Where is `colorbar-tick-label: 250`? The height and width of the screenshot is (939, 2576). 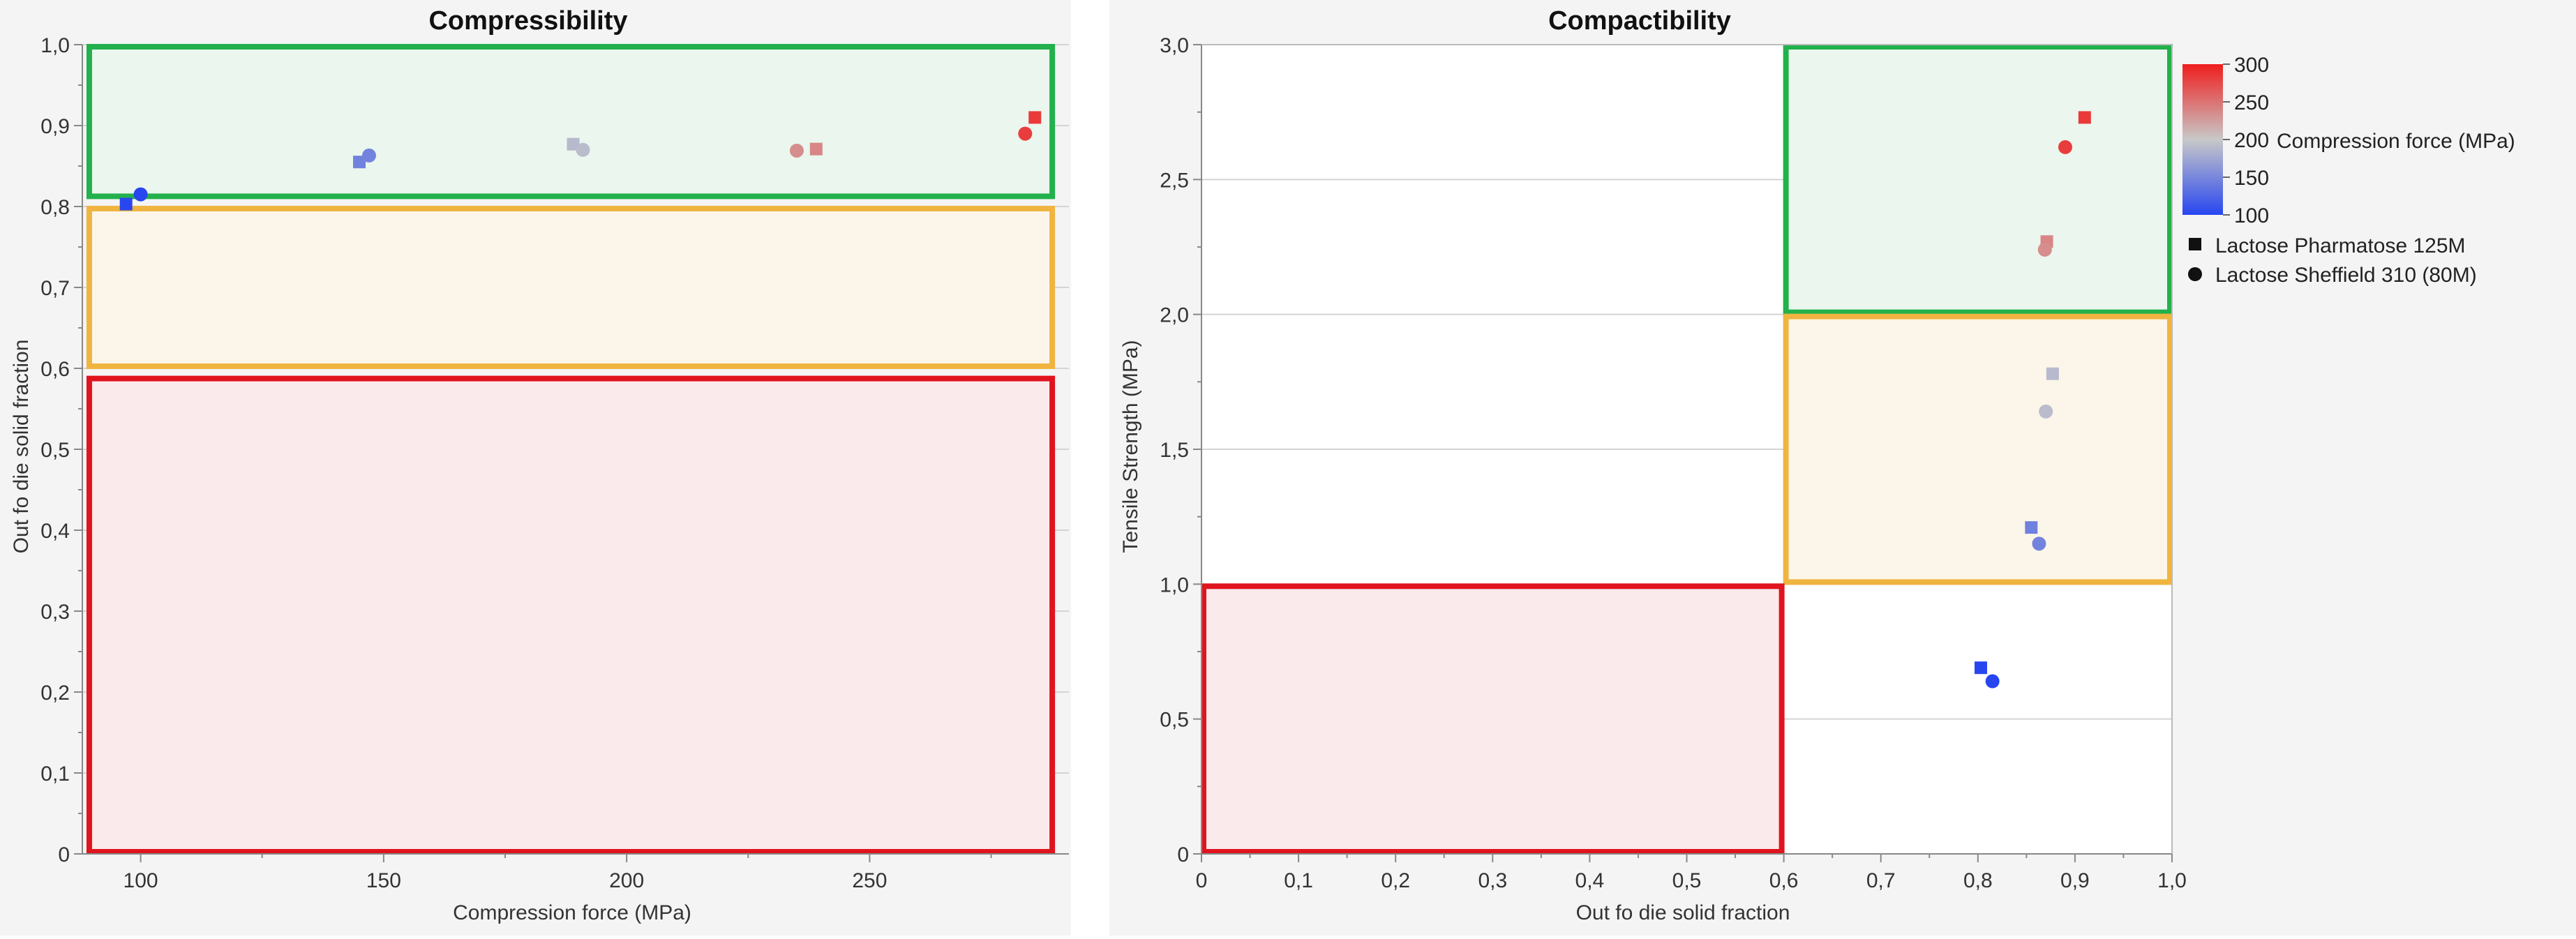
colorbar-tick-label: 250 is located at coordinates (2251, 102).